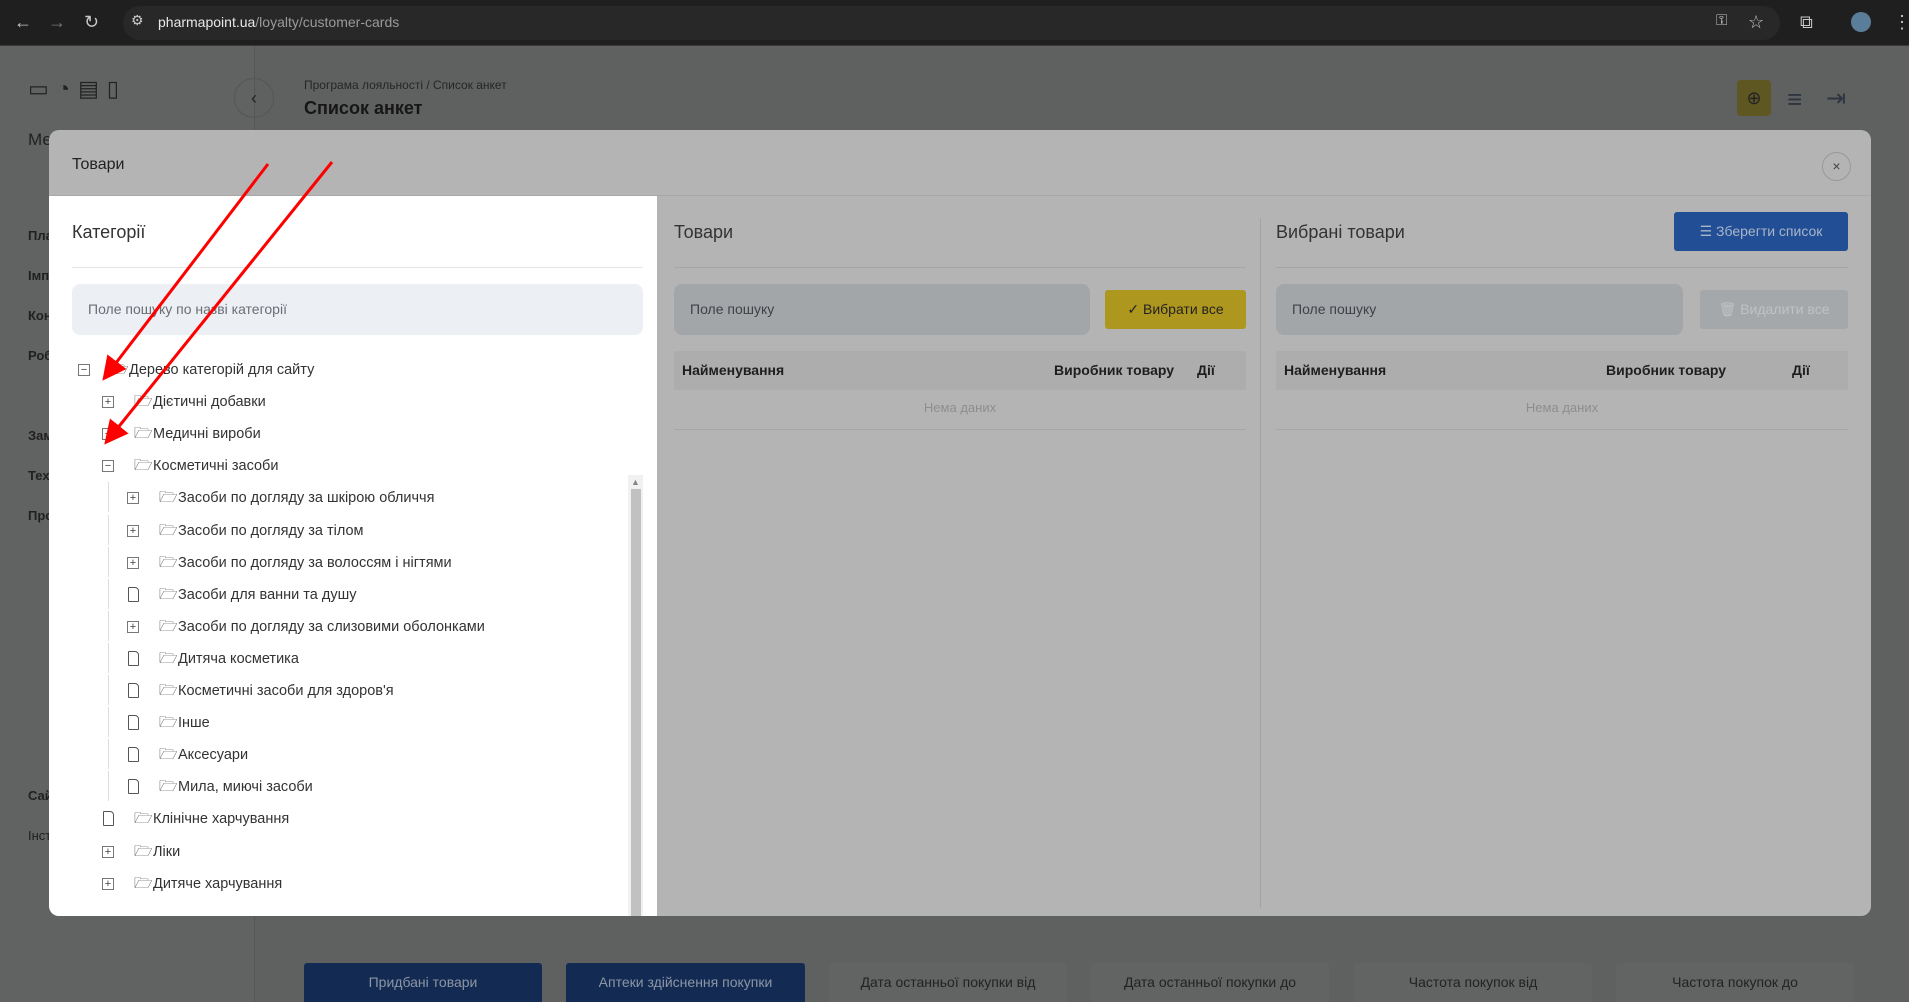 The width and height of the screenshot is (1909, 1002). What do you see at coordinates (1210, 982) in the screenshot?
I see `tab-last-purchase-to: Дата останньої покупки до` at bounding box center [1210, 982].